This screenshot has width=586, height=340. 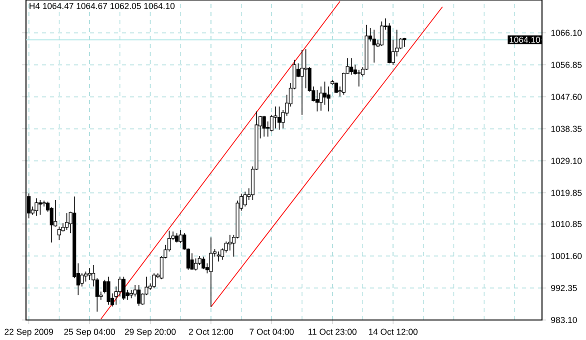 I want to click on x-tick-label: 14 Oct 12:00, so click(x=393, y=331).